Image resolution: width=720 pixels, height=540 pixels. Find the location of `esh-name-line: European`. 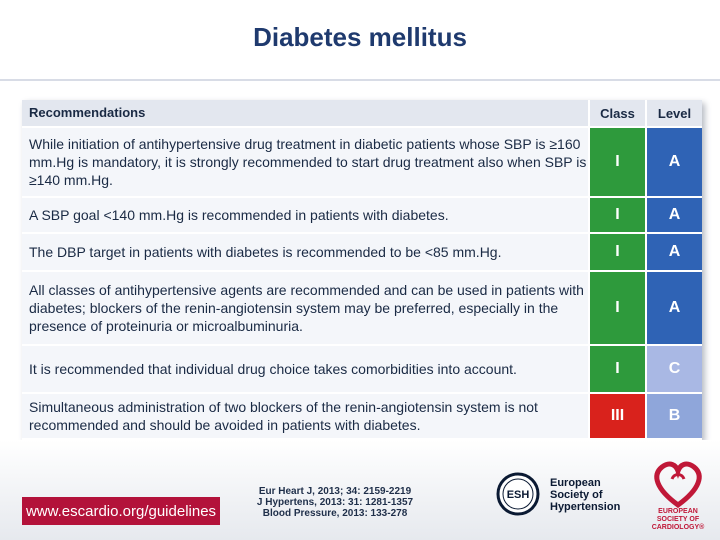

esh-name-line: European is located at coordinates (575, 483).